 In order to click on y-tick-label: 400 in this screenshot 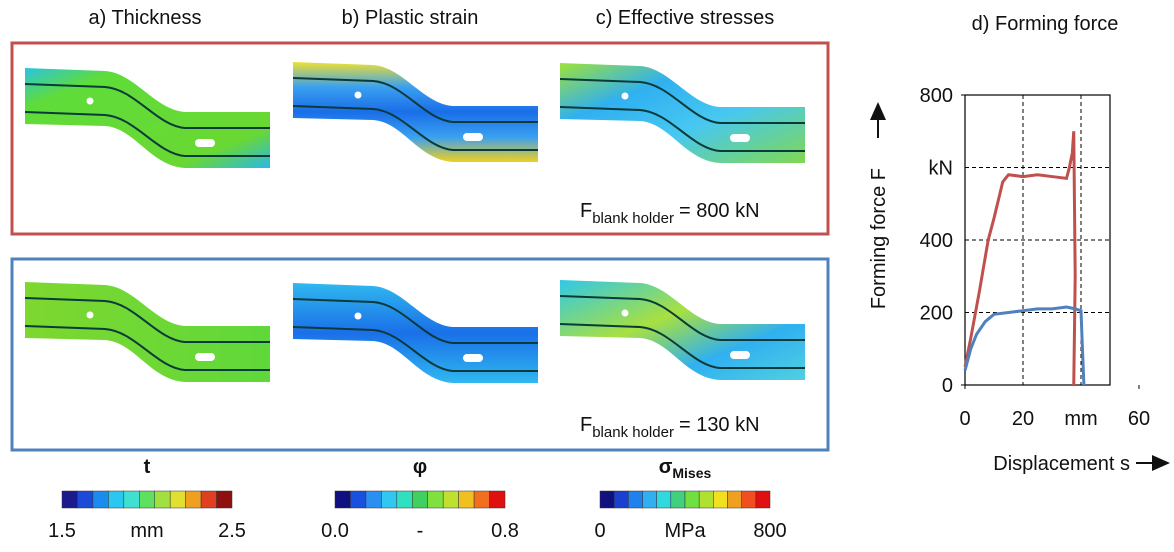, I will do `click(936, 241)`.